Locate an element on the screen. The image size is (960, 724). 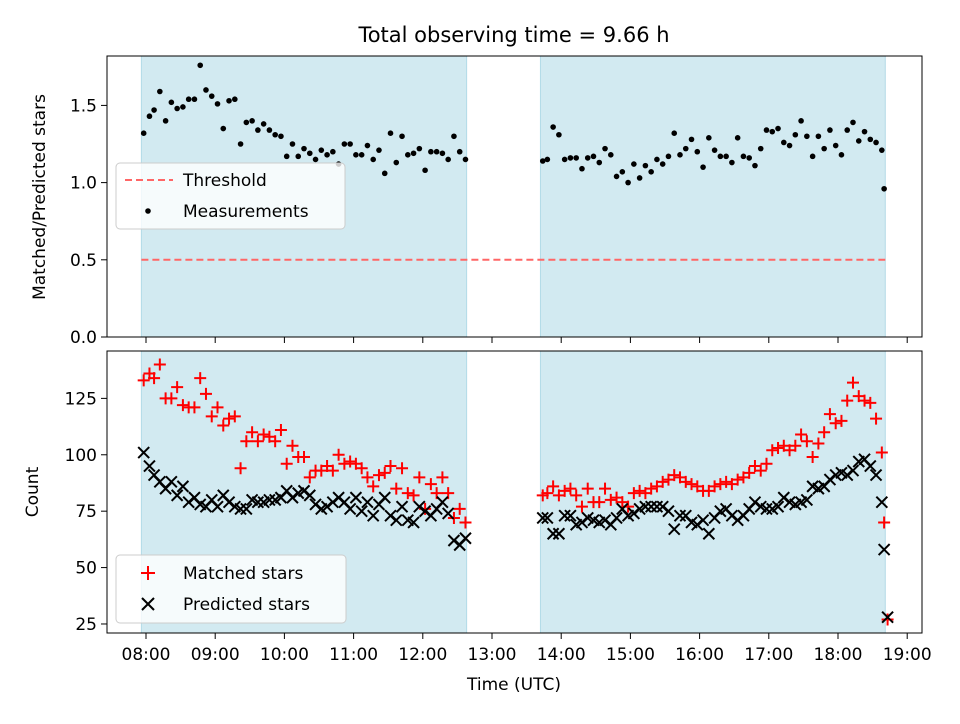
panel-ratio-ylabel: Matched/Predicted stars is located at coordinates (40, 197).